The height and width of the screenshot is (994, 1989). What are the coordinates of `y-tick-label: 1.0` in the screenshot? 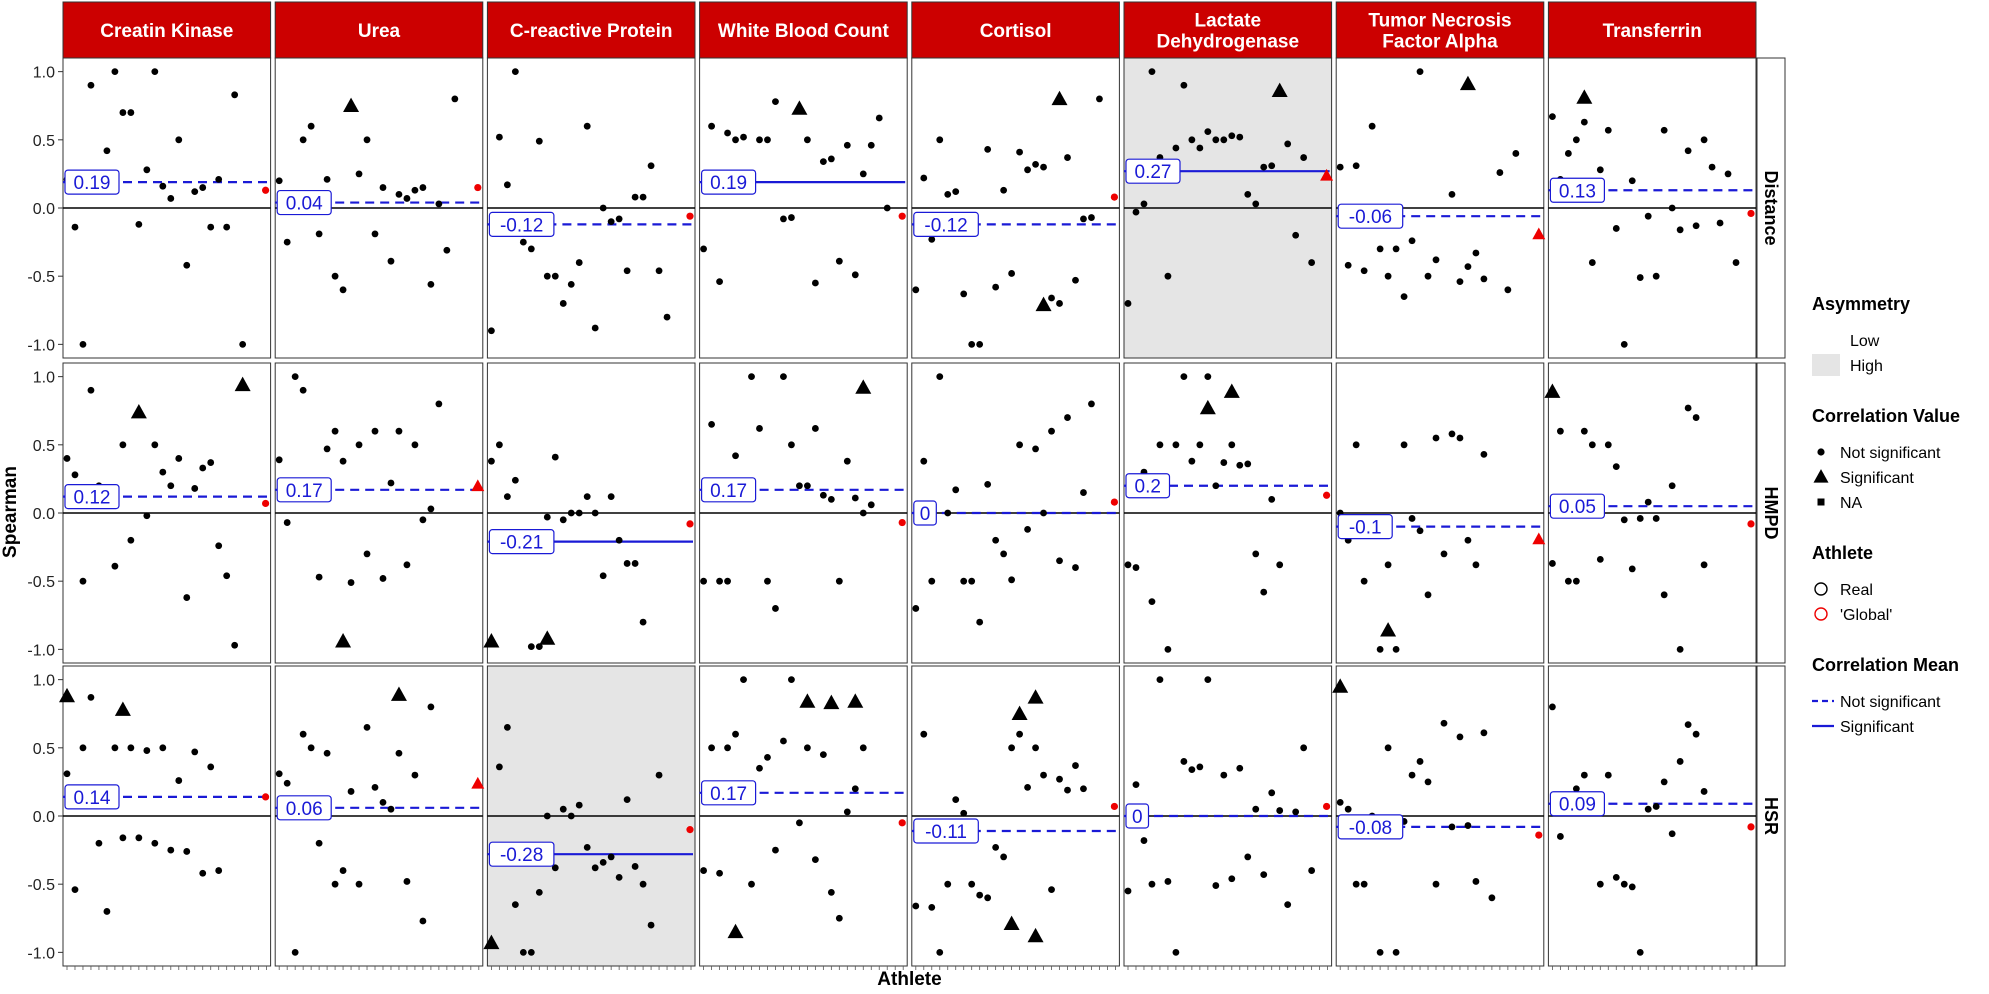 It's located at (44, 378).